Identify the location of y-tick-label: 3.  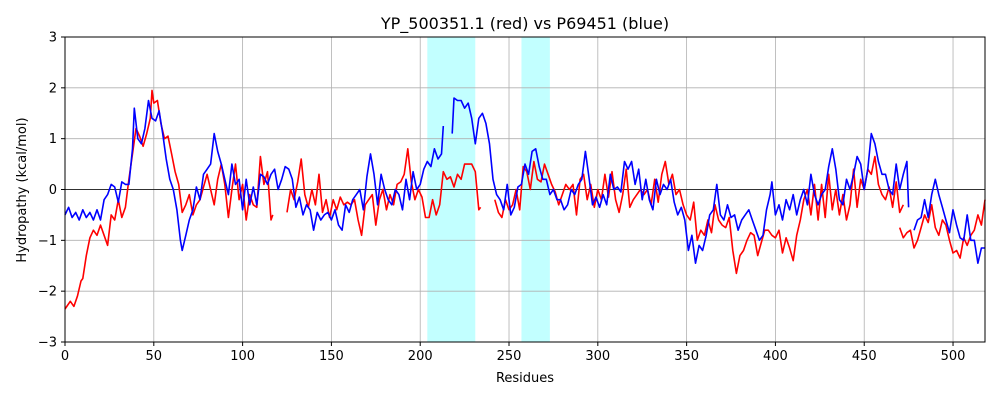
(53, 38).